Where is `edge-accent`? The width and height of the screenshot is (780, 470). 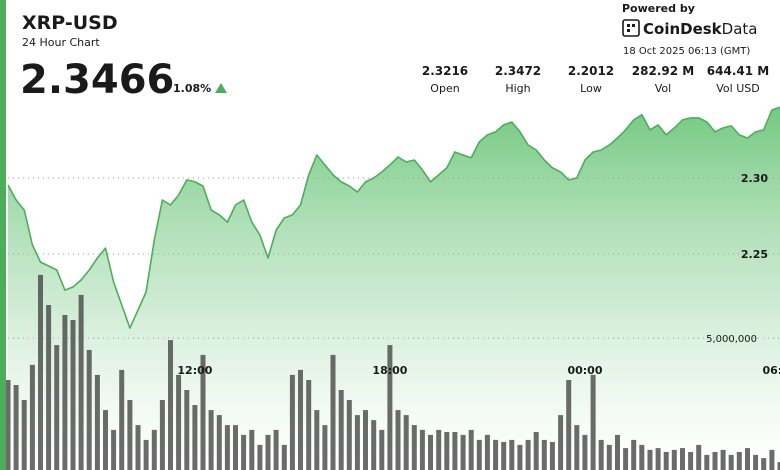 edge-accent is located at coordinates (3, 235).